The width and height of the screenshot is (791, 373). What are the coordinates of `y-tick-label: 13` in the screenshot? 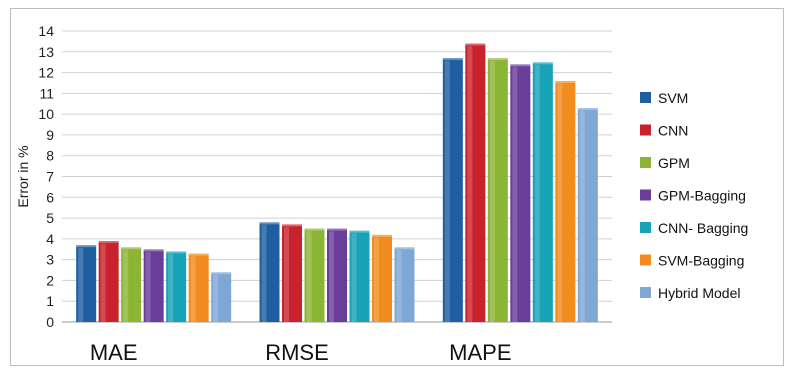 It's located at (46, 52).